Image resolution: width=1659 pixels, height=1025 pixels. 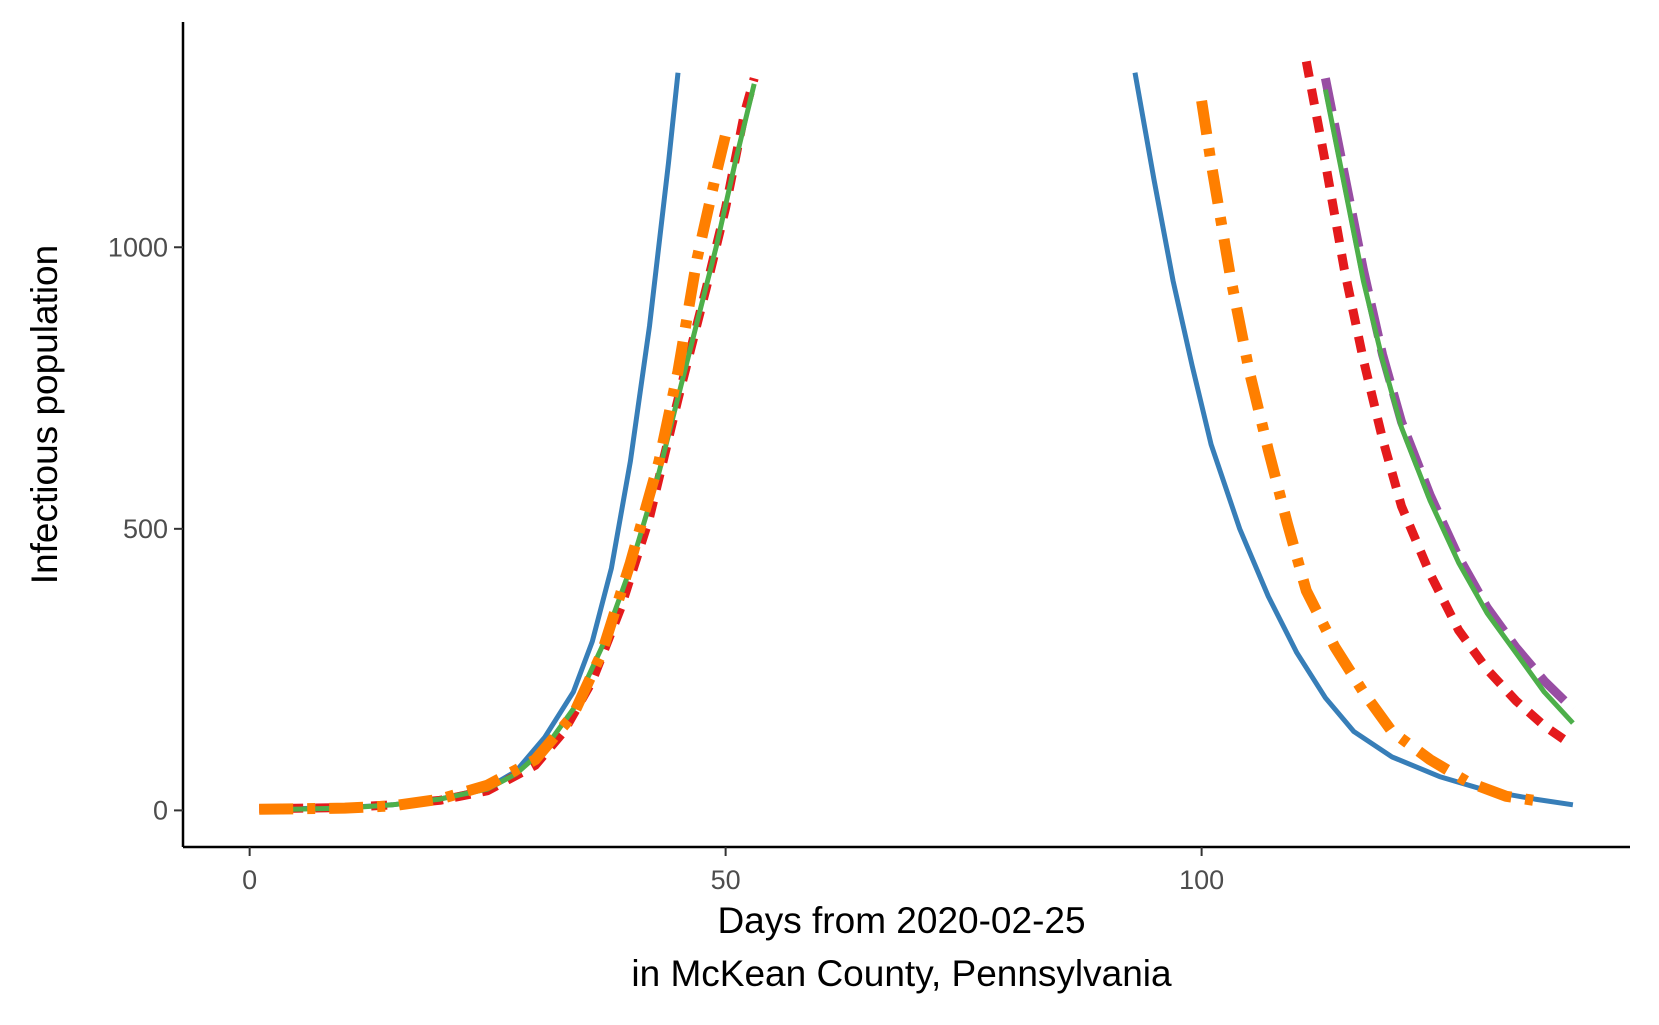 I want to click on y-tick-label: 500, so click(x=145, y=529).